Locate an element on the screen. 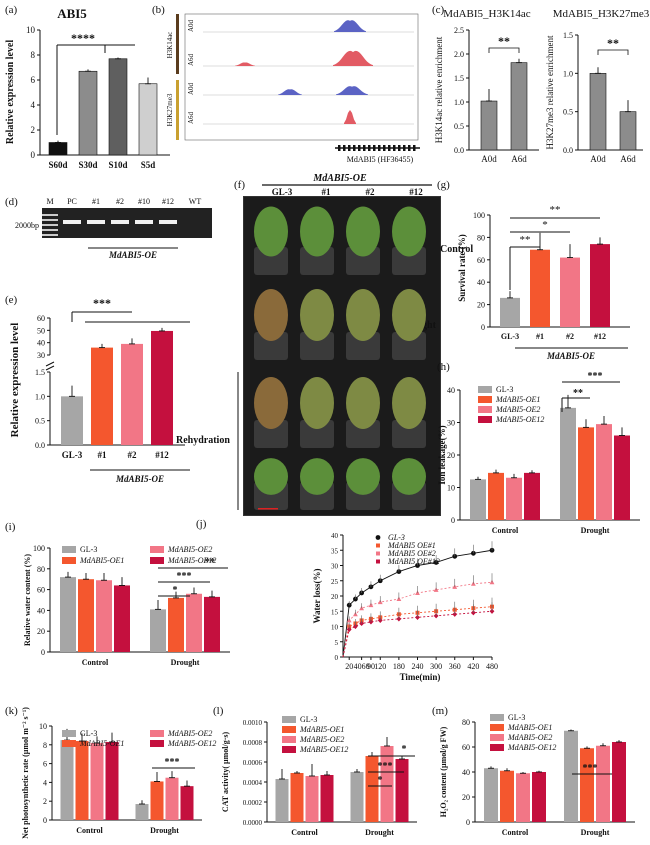 Image resolution: width=650 pixels, height=845 pixels. a-xtick-label: S5d is located at coordinates (148, 165).